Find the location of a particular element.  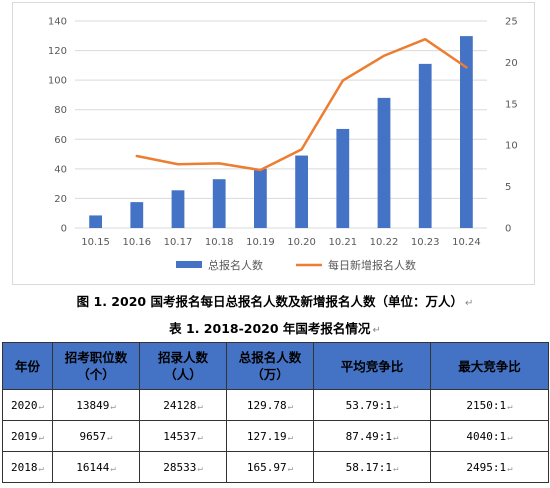

column-header-text: 总报名人数 is located at coordinates (270, 357).